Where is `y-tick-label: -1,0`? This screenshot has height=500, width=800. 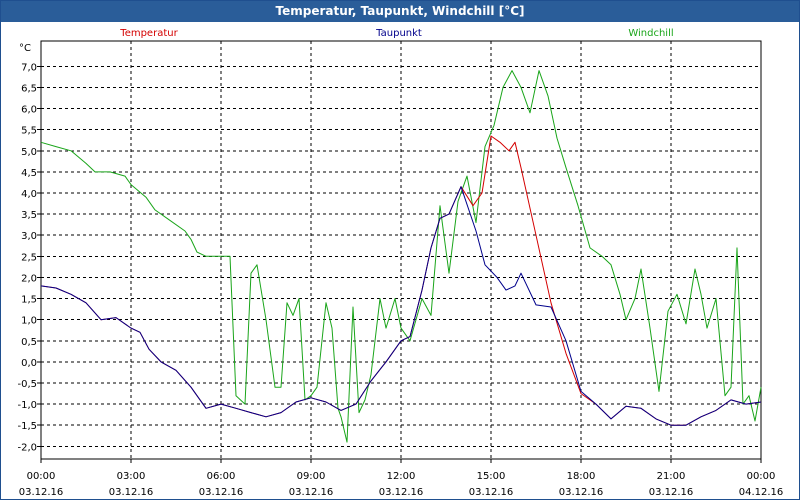 y-tick-label: -1,0 is located at coordinates (27, 405).